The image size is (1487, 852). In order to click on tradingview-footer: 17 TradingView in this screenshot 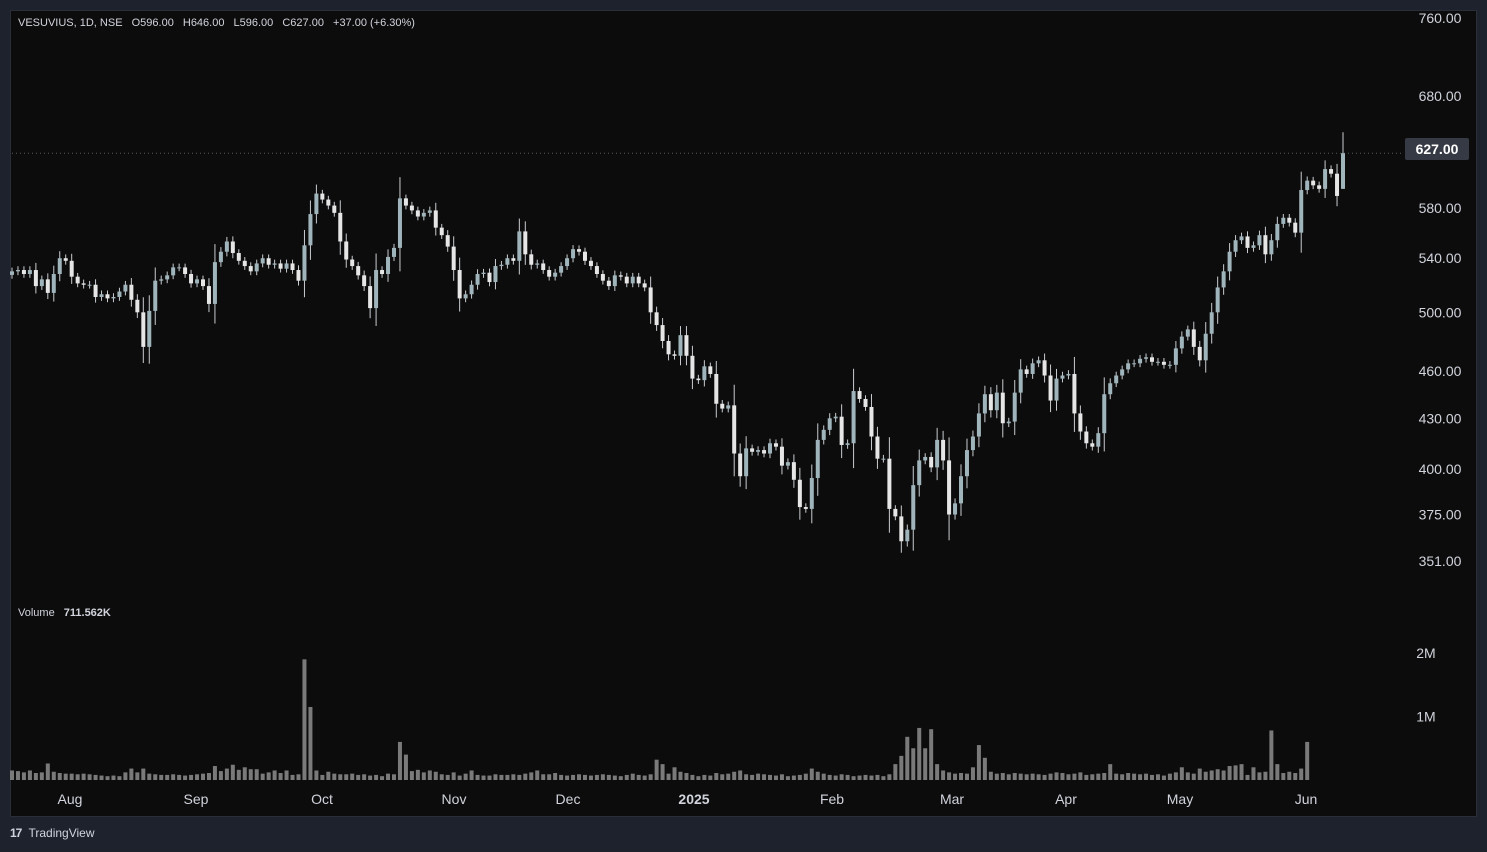, I will do `click(52, 833)`.